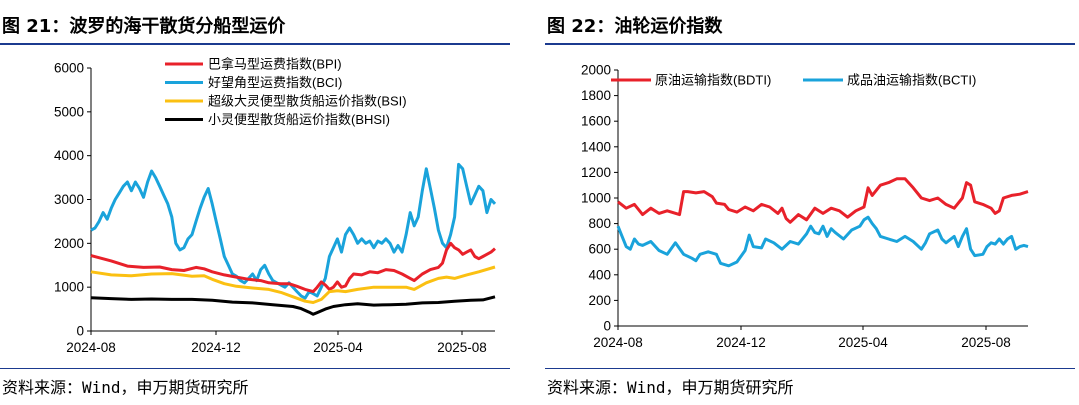  Describe the element at coordinates (635, 26) in the screenshot. I see `figure-title: 图 22：油轮运价指数` at that location.